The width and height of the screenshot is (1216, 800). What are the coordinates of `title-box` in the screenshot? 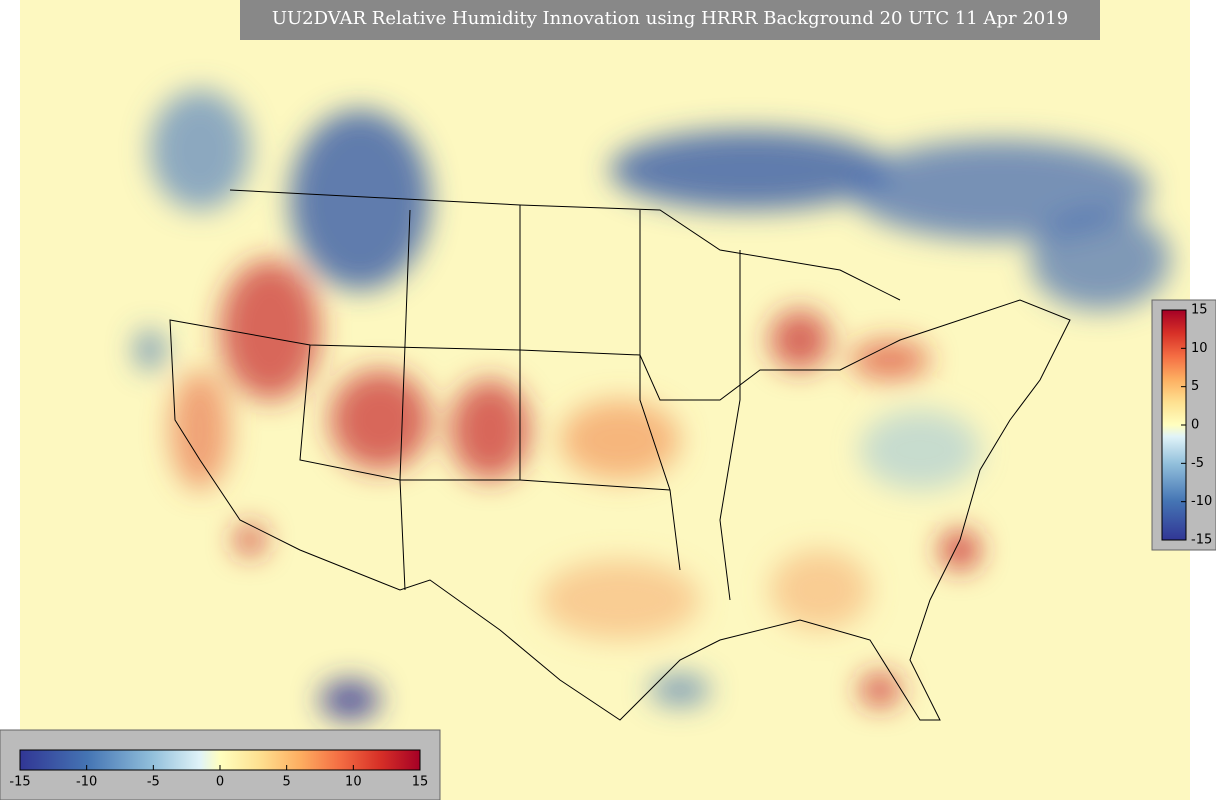 It's located at (670, 20).